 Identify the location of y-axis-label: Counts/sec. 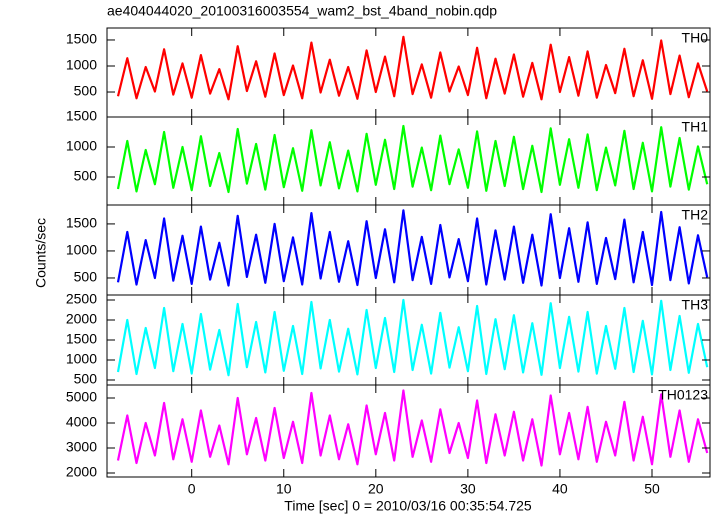
(41, 253).